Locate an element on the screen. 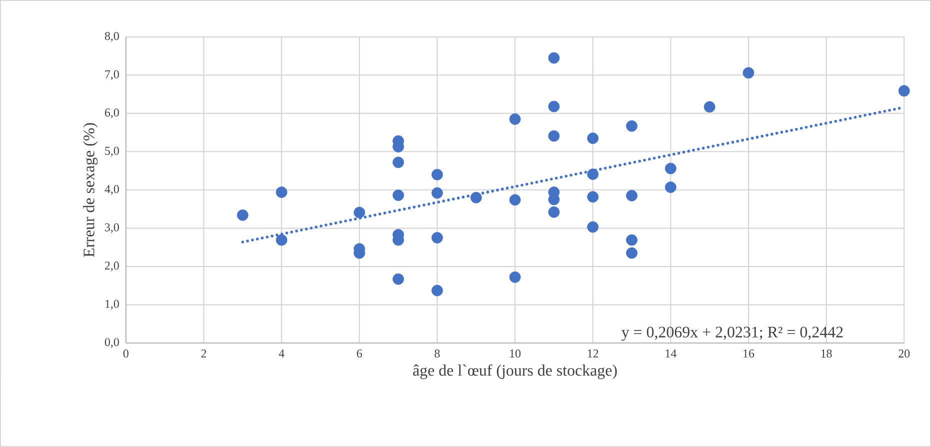  y-axis-title: Erreur de sexage (%) is located at coordinates (90, 190).